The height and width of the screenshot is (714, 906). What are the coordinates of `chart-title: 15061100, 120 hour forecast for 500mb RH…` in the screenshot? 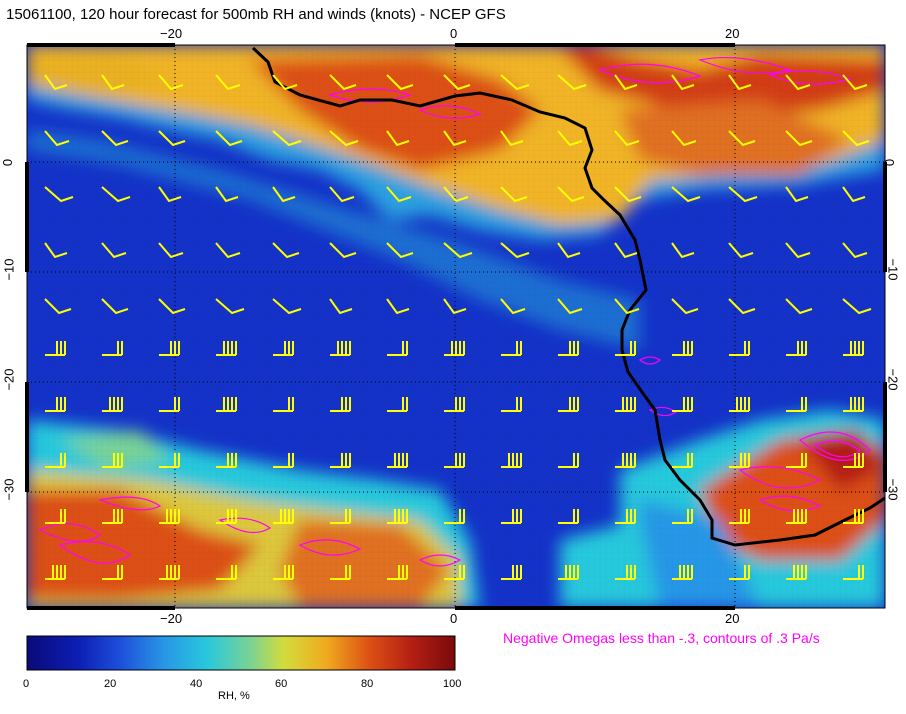 It's located at (256, 14).